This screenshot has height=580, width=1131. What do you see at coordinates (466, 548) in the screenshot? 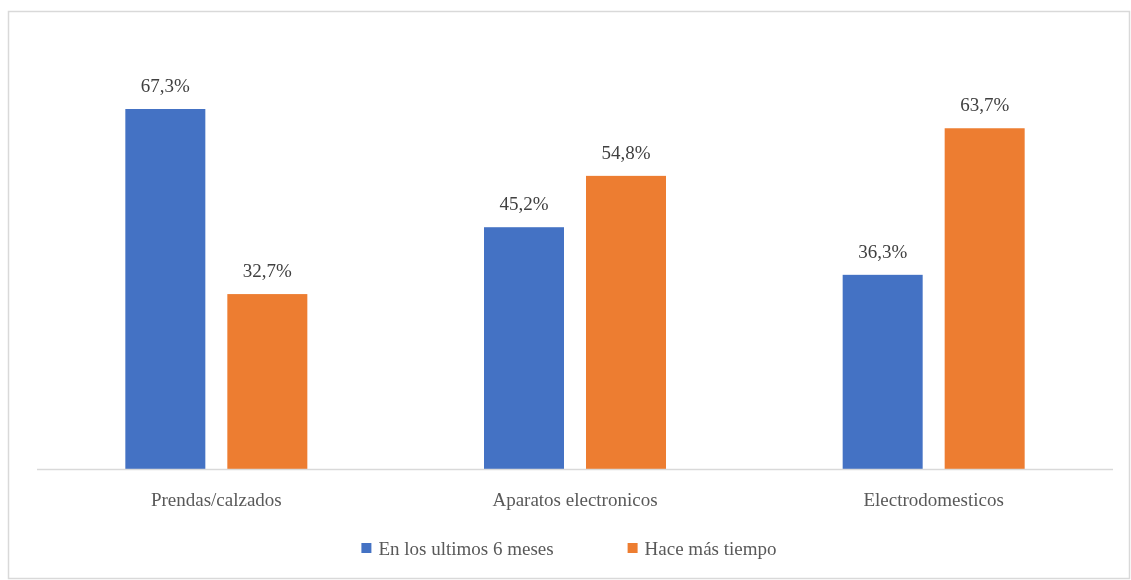
I see `legend-label: En los ultimos 6 meses` at bounding box center [466, 548].